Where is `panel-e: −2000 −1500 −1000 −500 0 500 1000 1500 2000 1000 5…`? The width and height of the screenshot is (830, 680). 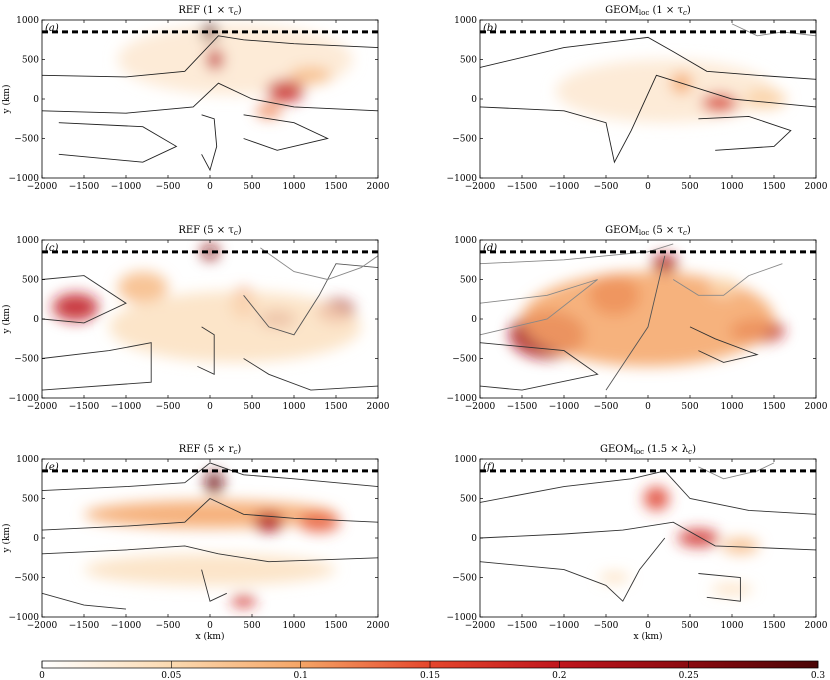
panel-e: −2000 −1500 −1000 −500 0 500 1000 1500 2000 1000 5… is located at coordinates (195, 543).